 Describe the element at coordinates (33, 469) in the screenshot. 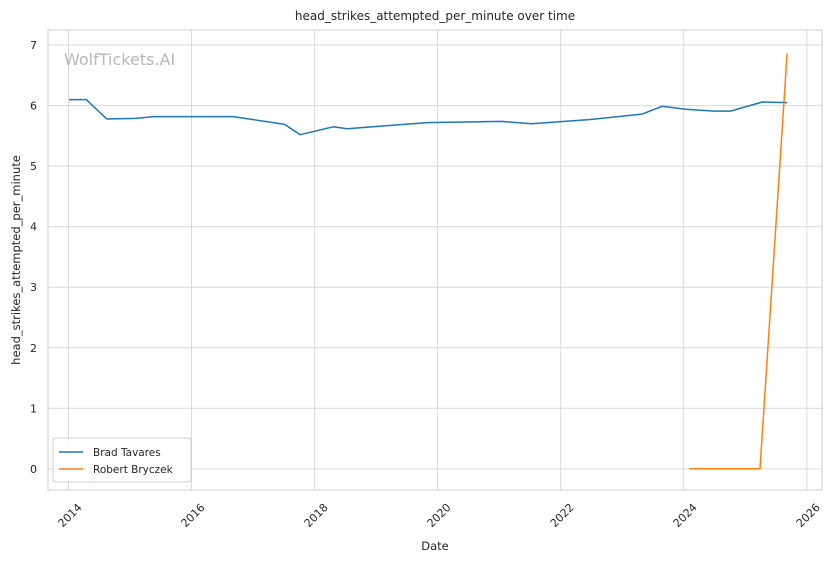

I see `y-tick-label: 0` at that location.